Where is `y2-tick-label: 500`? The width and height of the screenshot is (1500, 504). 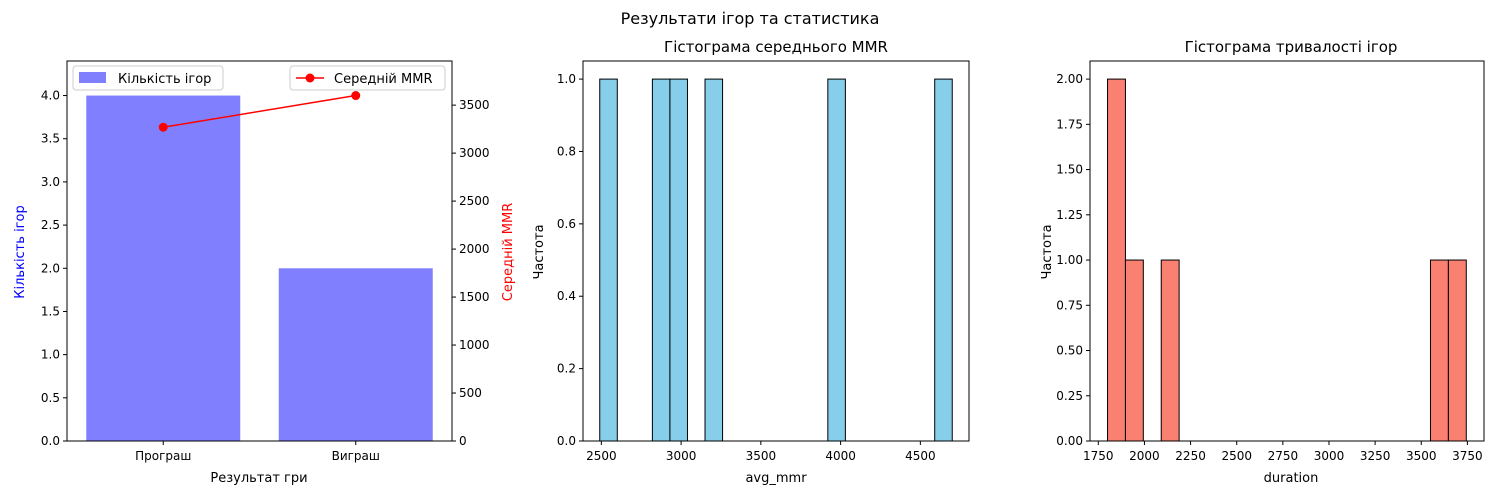 y2-tick-label: 500 is located at coordinates (470, 393).